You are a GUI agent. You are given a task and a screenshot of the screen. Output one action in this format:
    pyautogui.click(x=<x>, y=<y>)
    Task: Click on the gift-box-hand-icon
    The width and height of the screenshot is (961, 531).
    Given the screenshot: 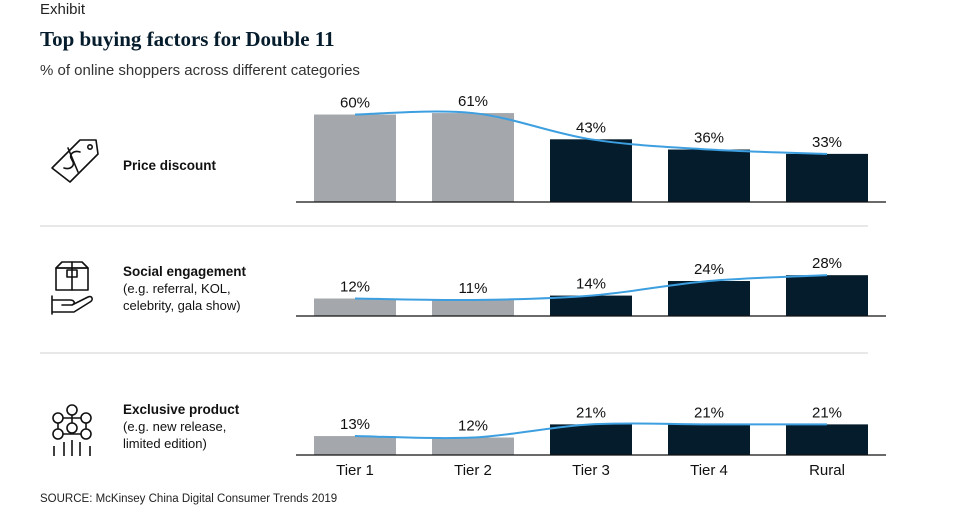 What is the action you would take?
    pyautogui.click(x=72, y=288)
    